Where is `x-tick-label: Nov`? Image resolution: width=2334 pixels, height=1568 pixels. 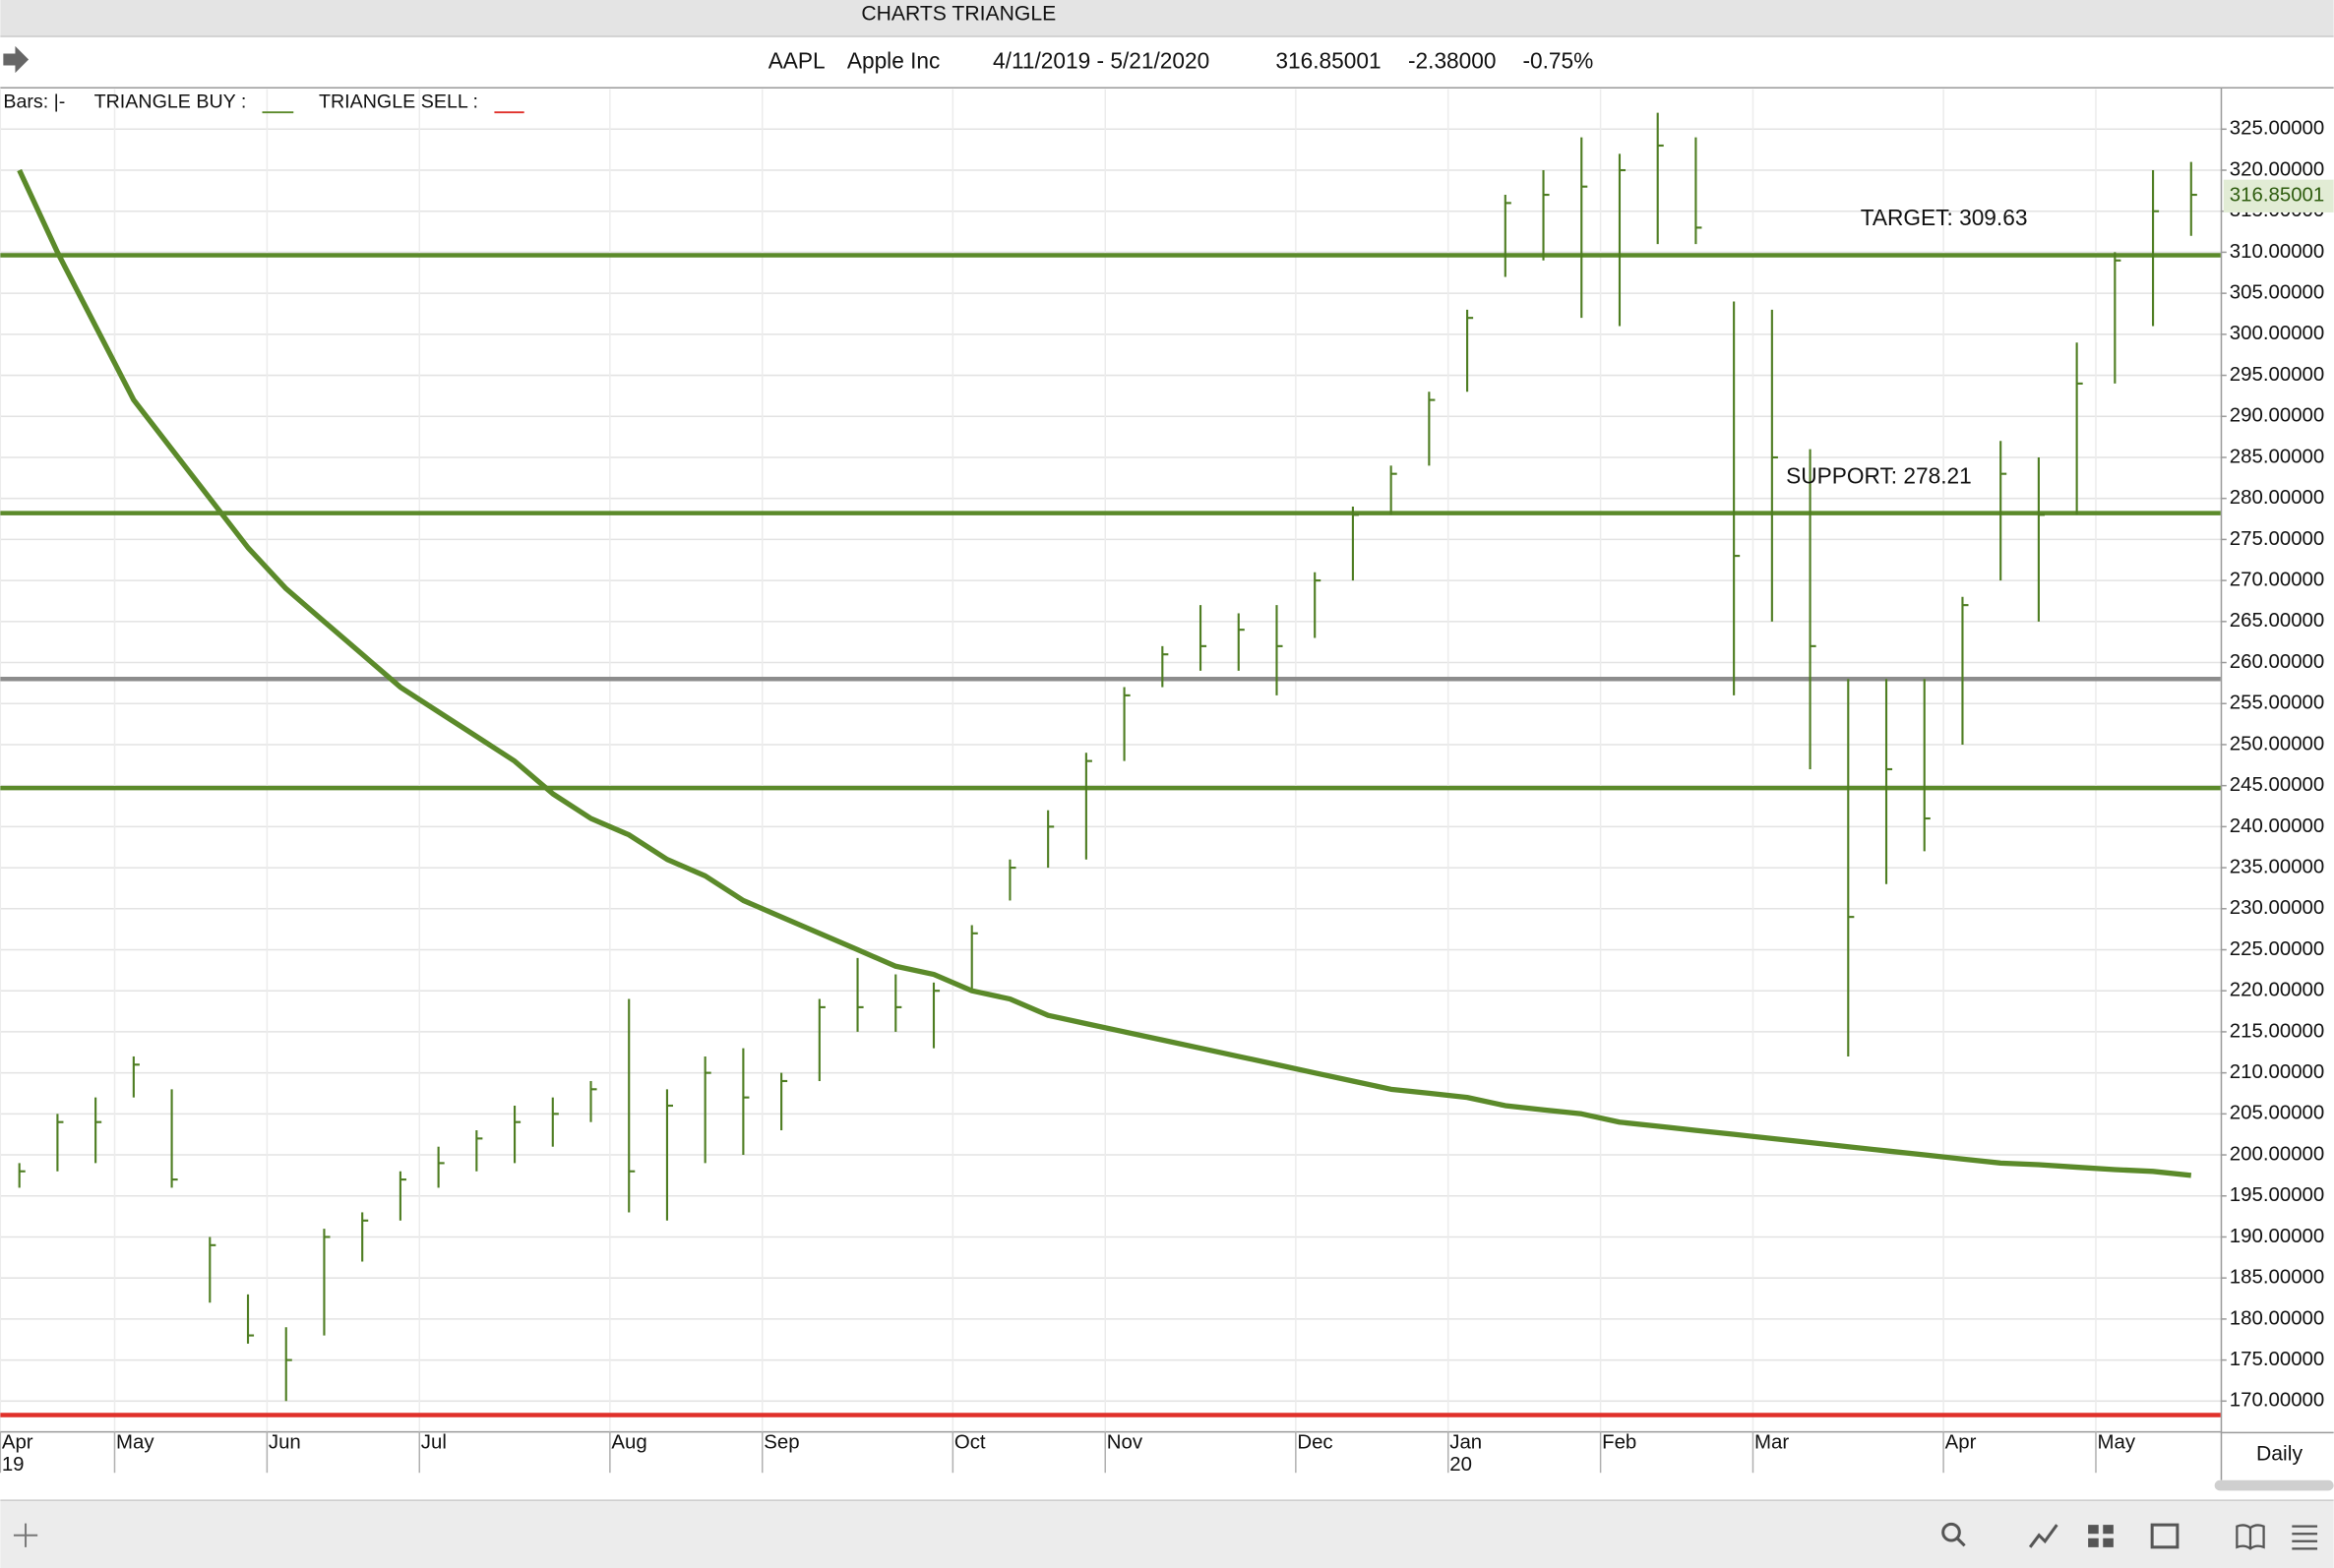
x-tick-label: Nov is located at coordinates (1125, 1442).